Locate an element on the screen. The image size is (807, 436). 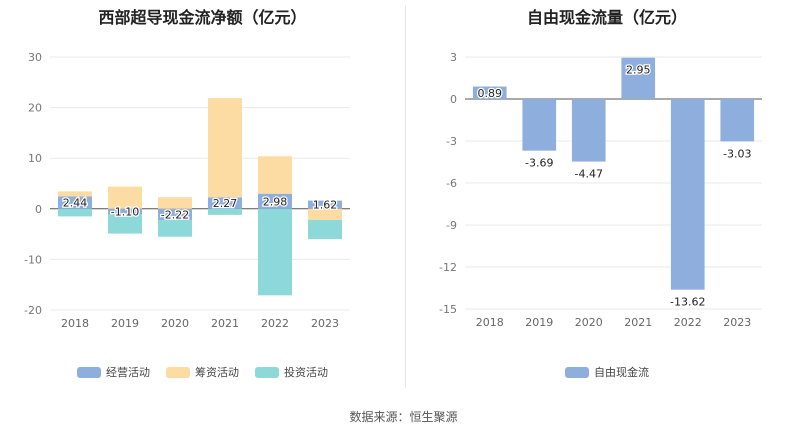
legend-item: 筹资活动 is located at coordinates (202, 372).